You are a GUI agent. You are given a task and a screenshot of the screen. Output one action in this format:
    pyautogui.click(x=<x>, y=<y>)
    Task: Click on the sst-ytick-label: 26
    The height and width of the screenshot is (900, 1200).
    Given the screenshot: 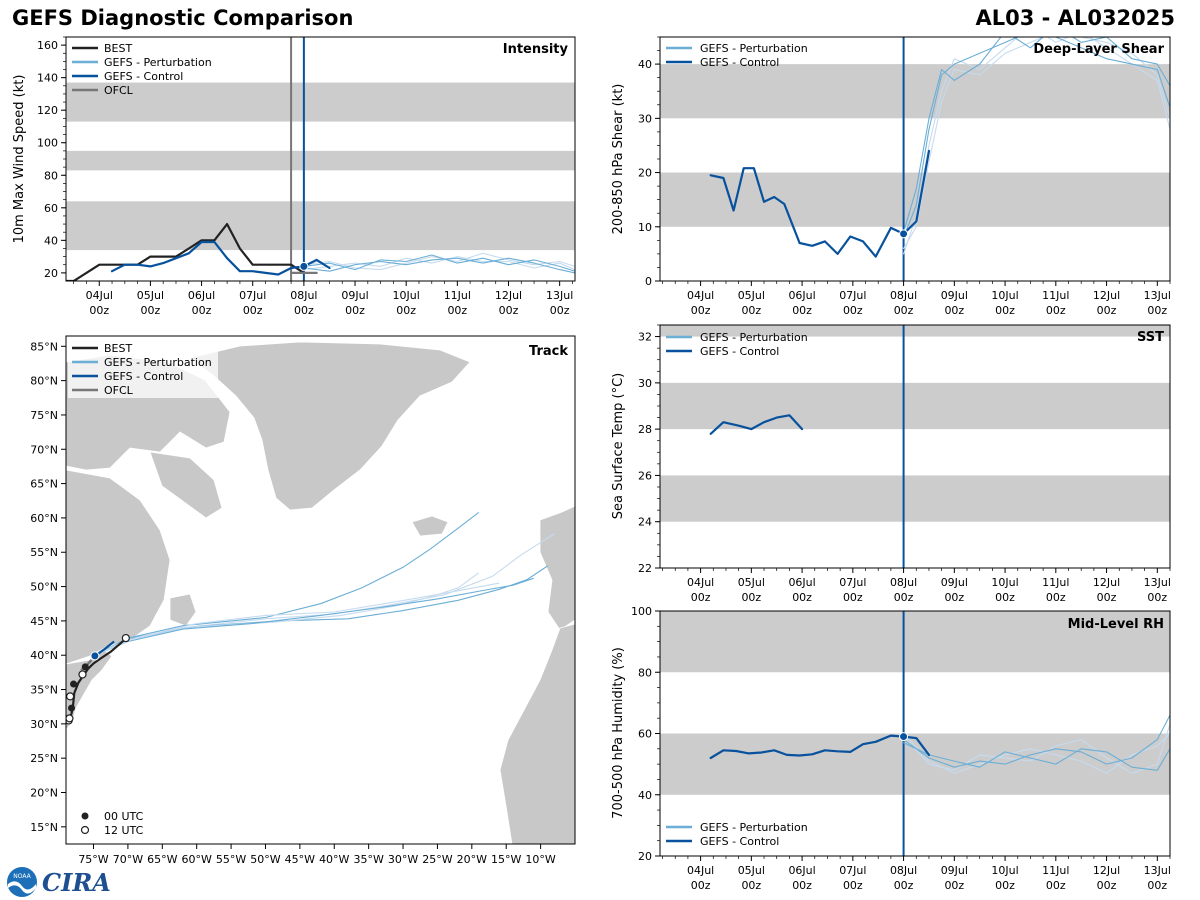 What is the action you would take?
    pyautogui.click(x=645, y=475)
    